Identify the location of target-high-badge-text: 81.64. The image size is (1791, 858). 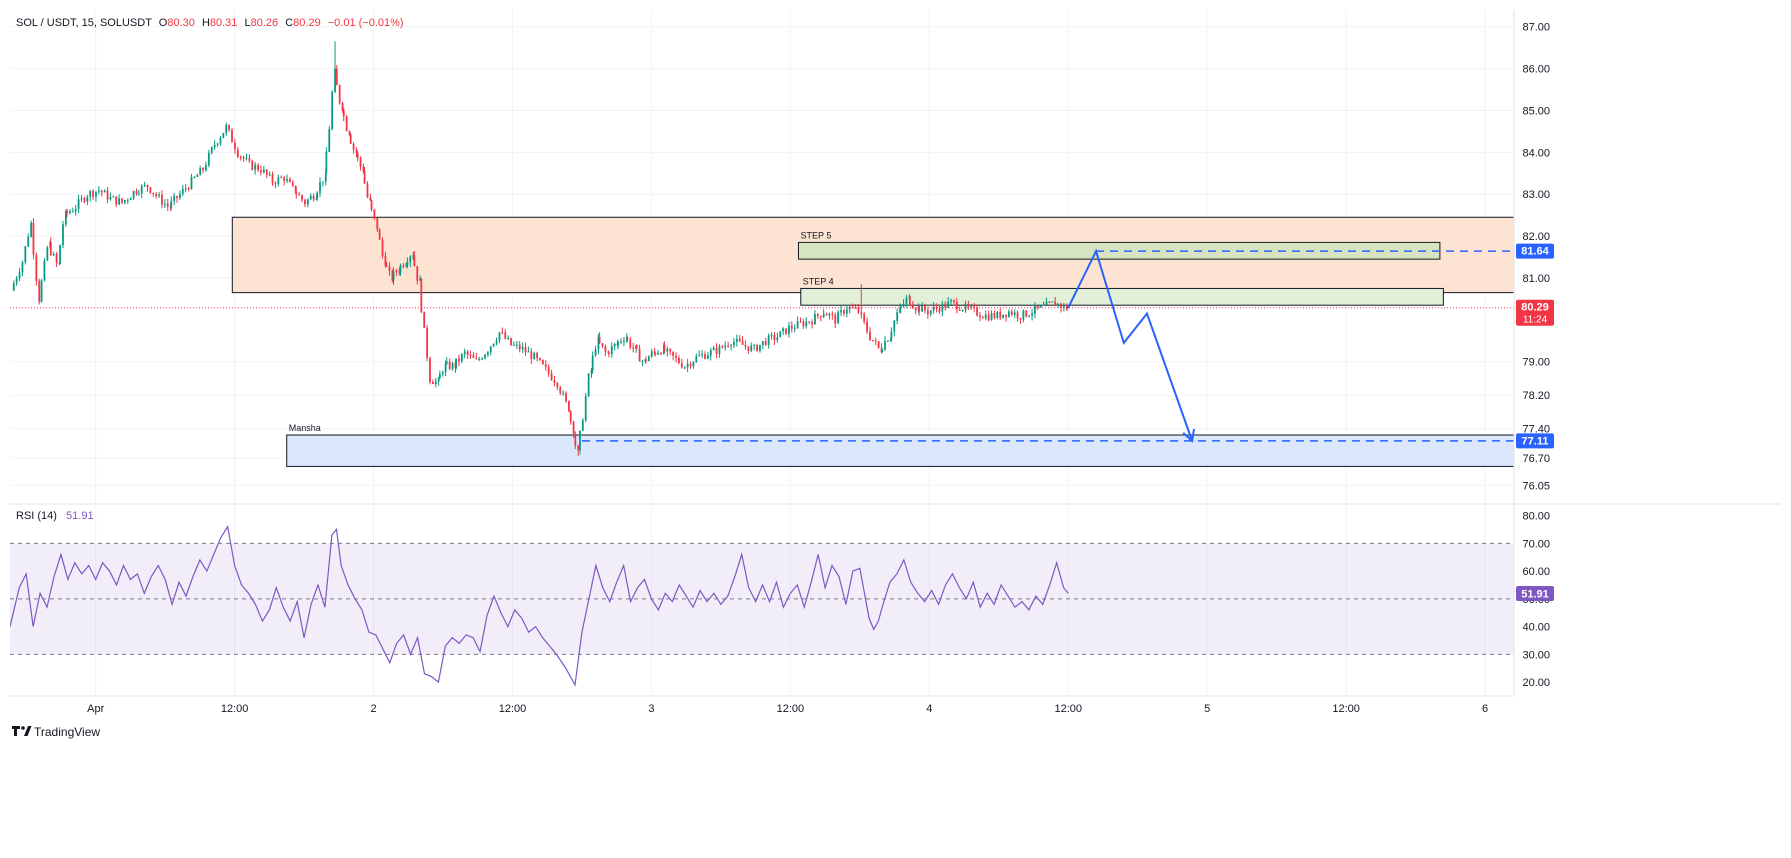
(1535, 252).